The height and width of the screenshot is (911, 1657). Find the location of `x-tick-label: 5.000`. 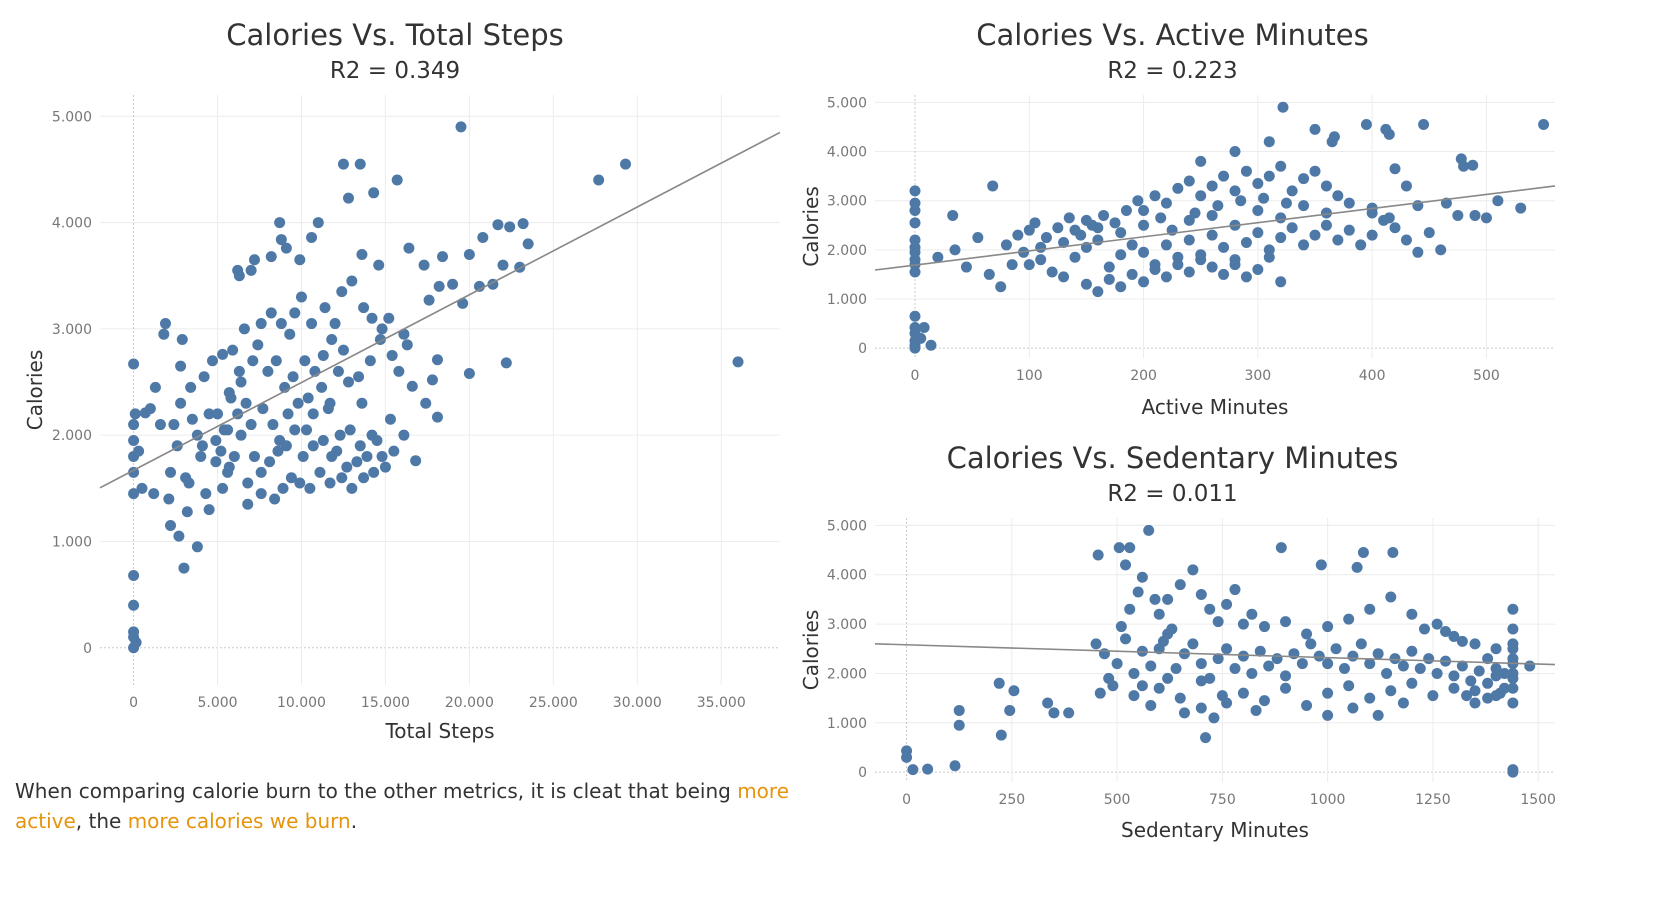

x-tick-label: 5.000 is located at coordinates (217, 703).